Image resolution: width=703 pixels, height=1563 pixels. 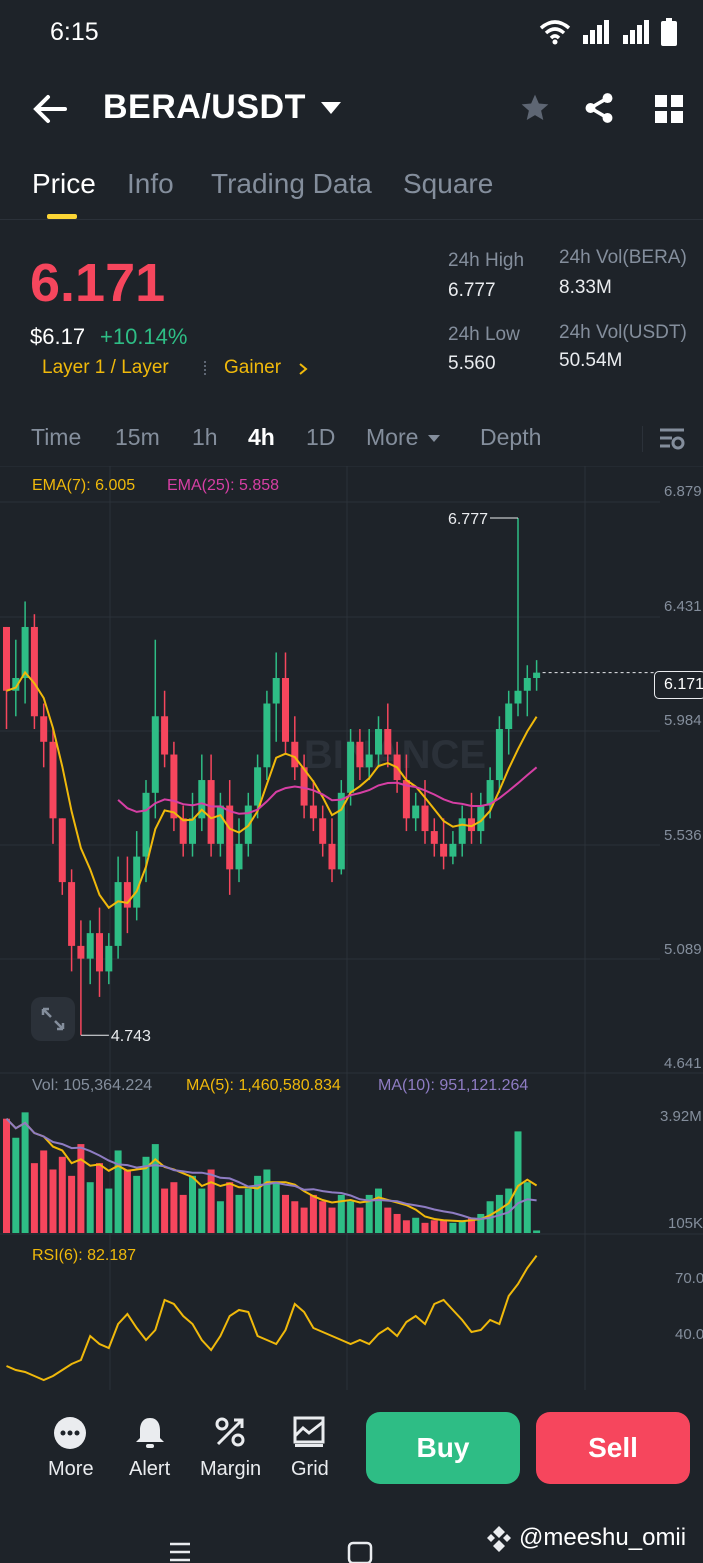 I want to click on rsi-axis-label: 40.0, so click(x=689, y=1334).